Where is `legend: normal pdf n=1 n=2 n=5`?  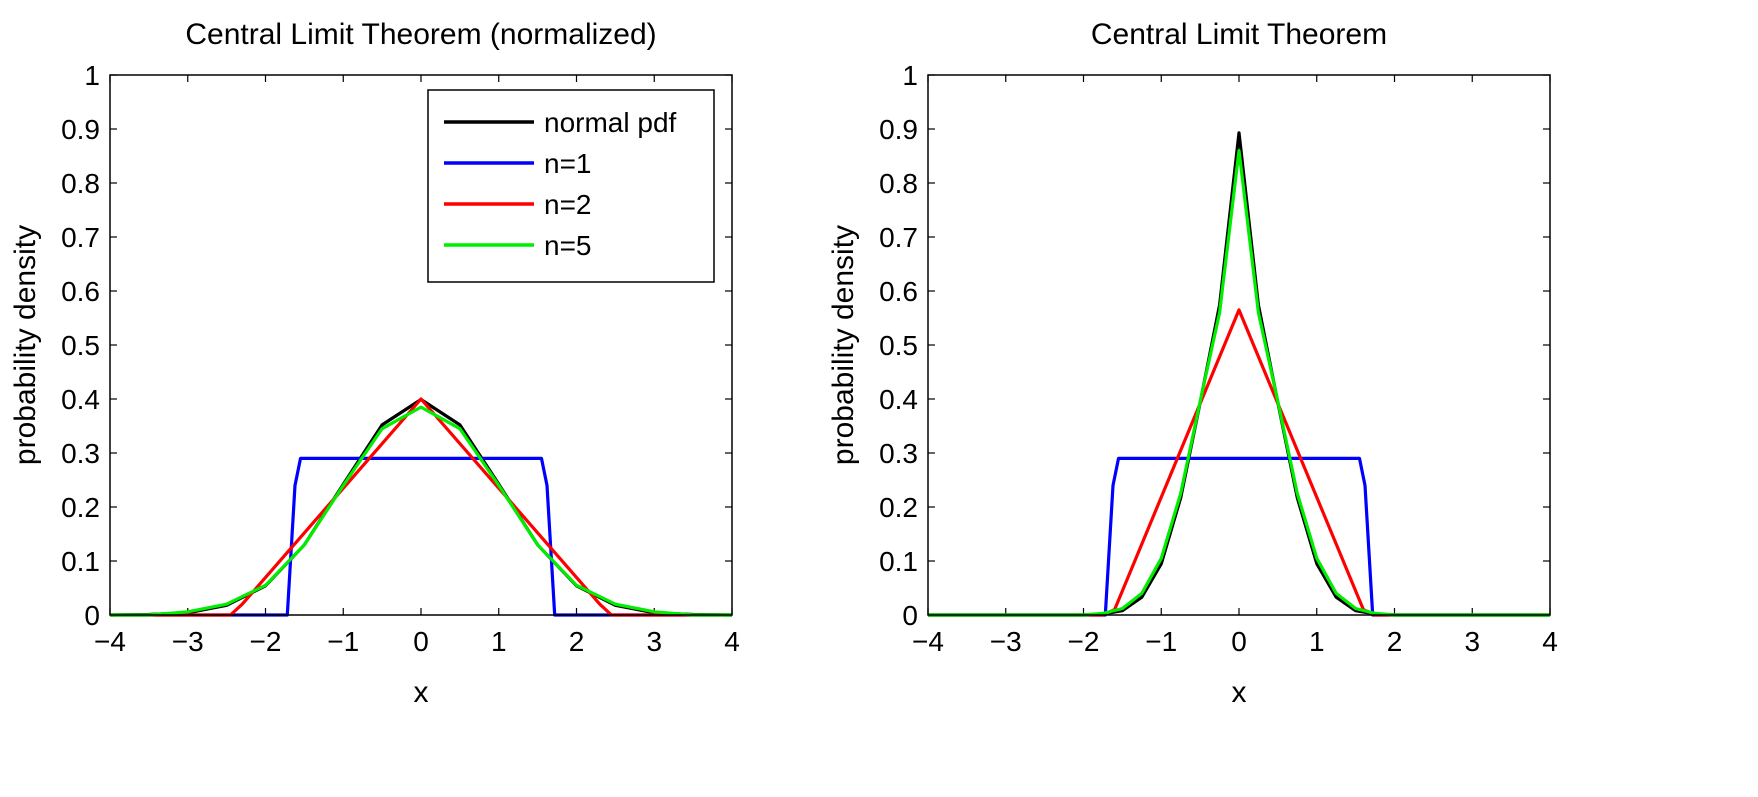
legend: normal pdf n=1 n=2 n=5 is located at coordinates (571, 186).